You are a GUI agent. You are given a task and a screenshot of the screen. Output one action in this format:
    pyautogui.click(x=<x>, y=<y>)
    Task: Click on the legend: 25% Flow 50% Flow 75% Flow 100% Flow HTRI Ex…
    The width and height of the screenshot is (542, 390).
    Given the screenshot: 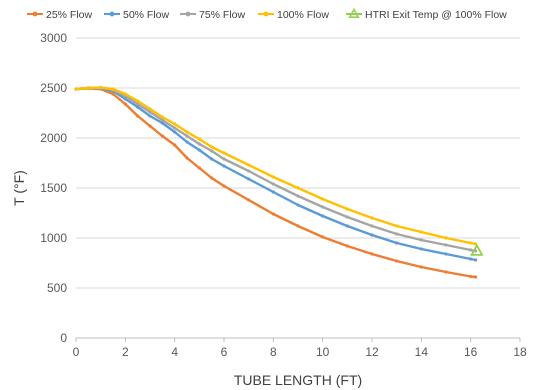 What is the action you would take?
    pyautogui.click(x=267, y=14)
    